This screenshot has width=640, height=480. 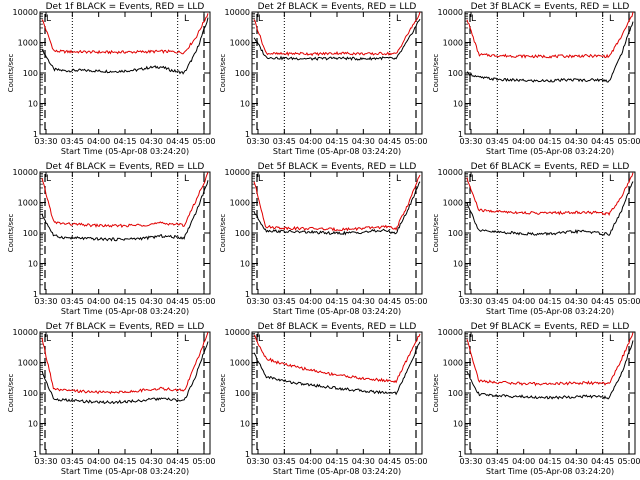 What do you see at coordinates (125, 327) in the screenshot?
I see `chart-title: Det 7f BLACK = Events, RED = LLD` at bounding box center [125, 327].